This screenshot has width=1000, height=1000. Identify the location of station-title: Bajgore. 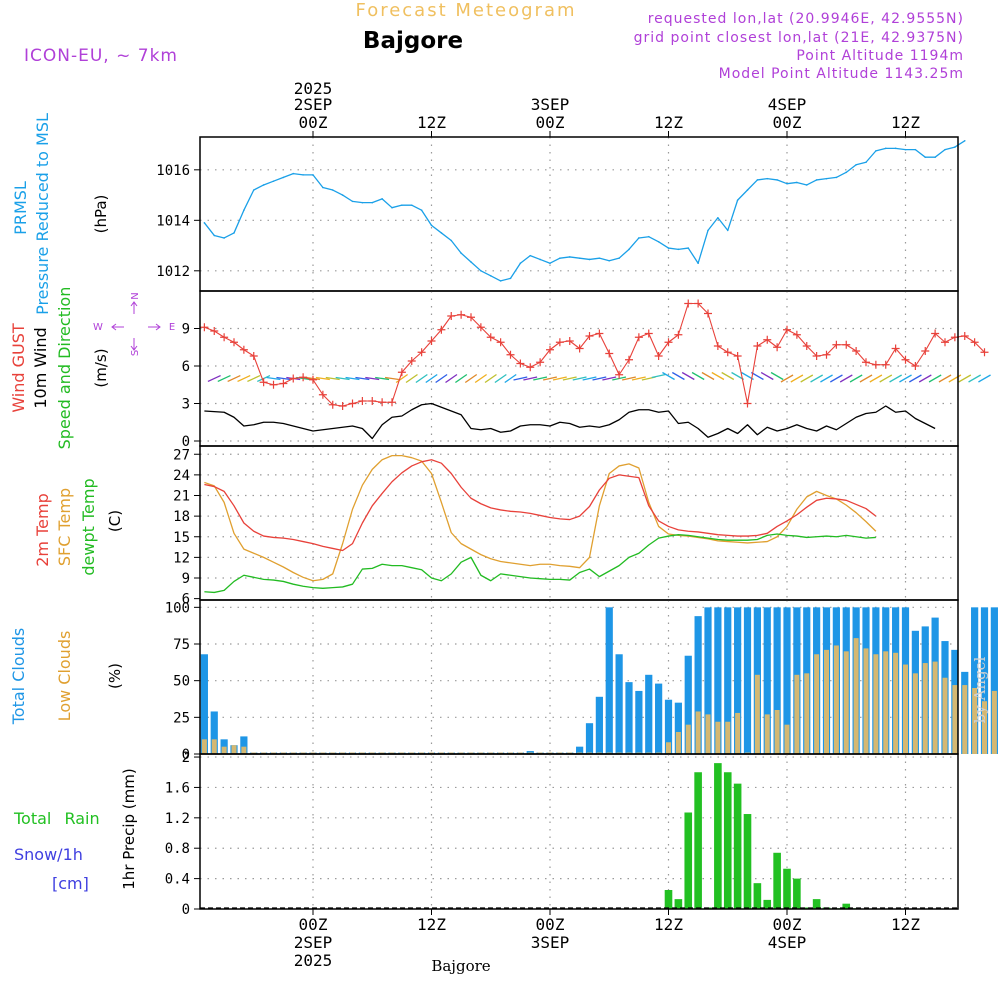
(413, 41).